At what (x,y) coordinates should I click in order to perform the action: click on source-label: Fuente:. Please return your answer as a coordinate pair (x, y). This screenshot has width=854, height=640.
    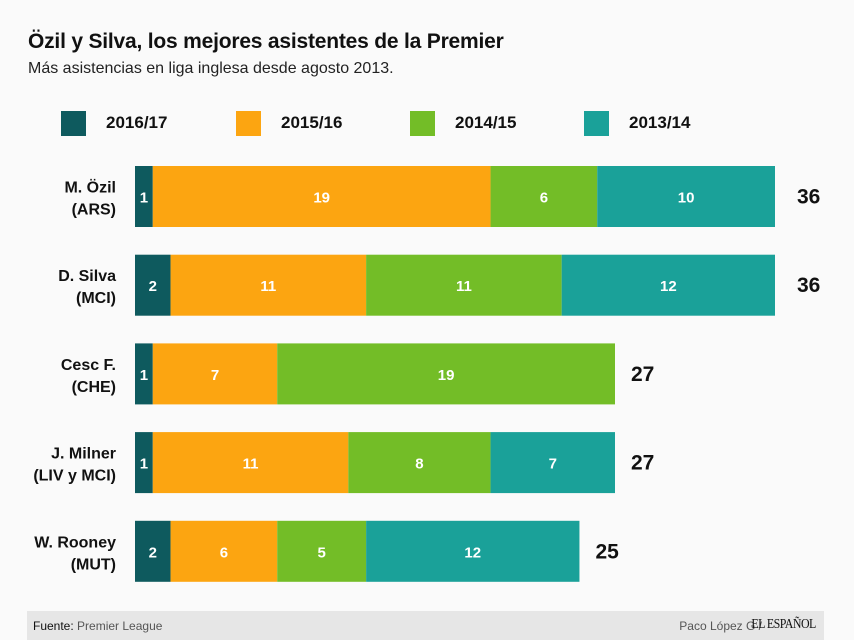
    Looking at the image, I should click on (53, 626).